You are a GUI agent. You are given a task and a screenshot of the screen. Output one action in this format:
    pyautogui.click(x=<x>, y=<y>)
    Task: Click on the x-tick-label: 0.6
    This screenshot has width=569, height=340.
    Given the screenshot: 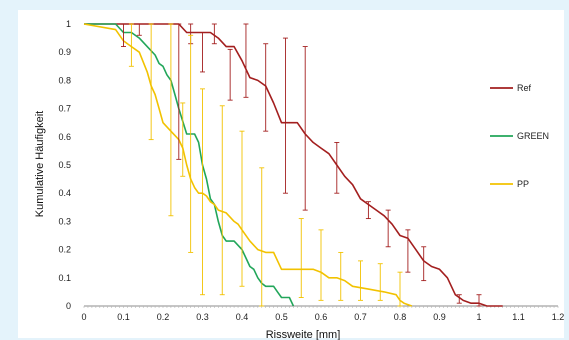 What is the action you would take?
    pyautogui.click(x=321, y=317)
    